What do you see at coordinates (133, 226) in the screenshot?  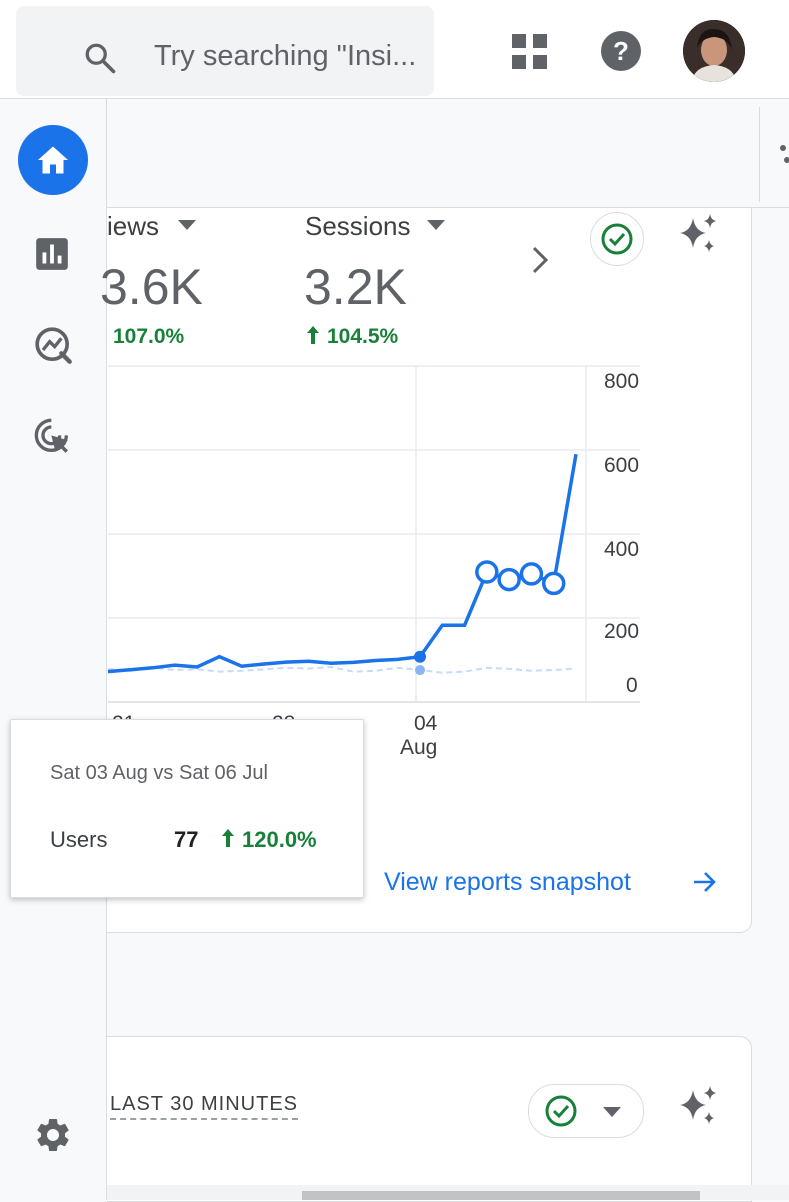 I see `metric-label-views: iews` at bounding box center [133, 226].